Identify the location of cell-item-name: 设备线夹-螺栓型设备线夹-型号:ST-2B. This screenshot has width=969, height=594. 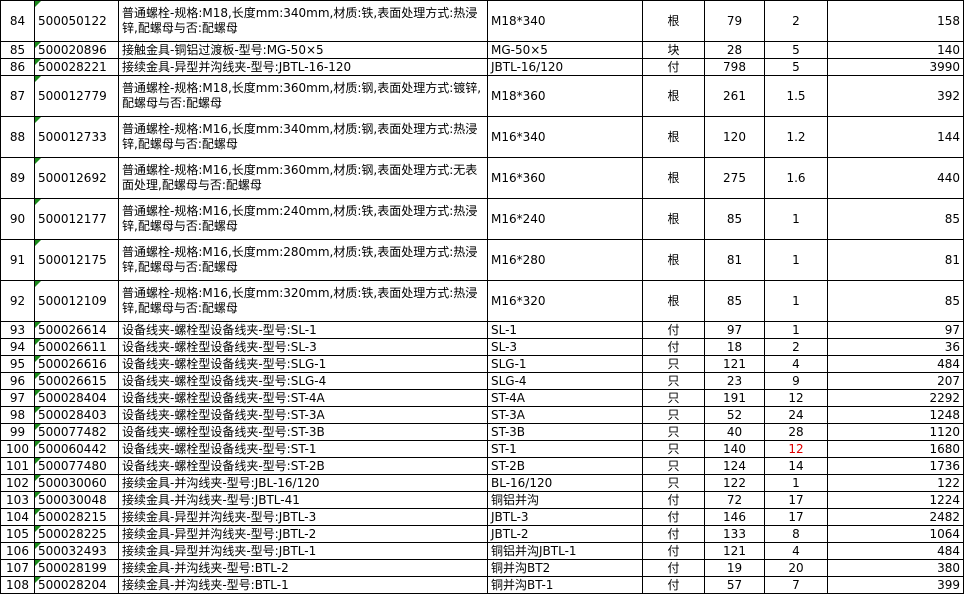
(303, 466).